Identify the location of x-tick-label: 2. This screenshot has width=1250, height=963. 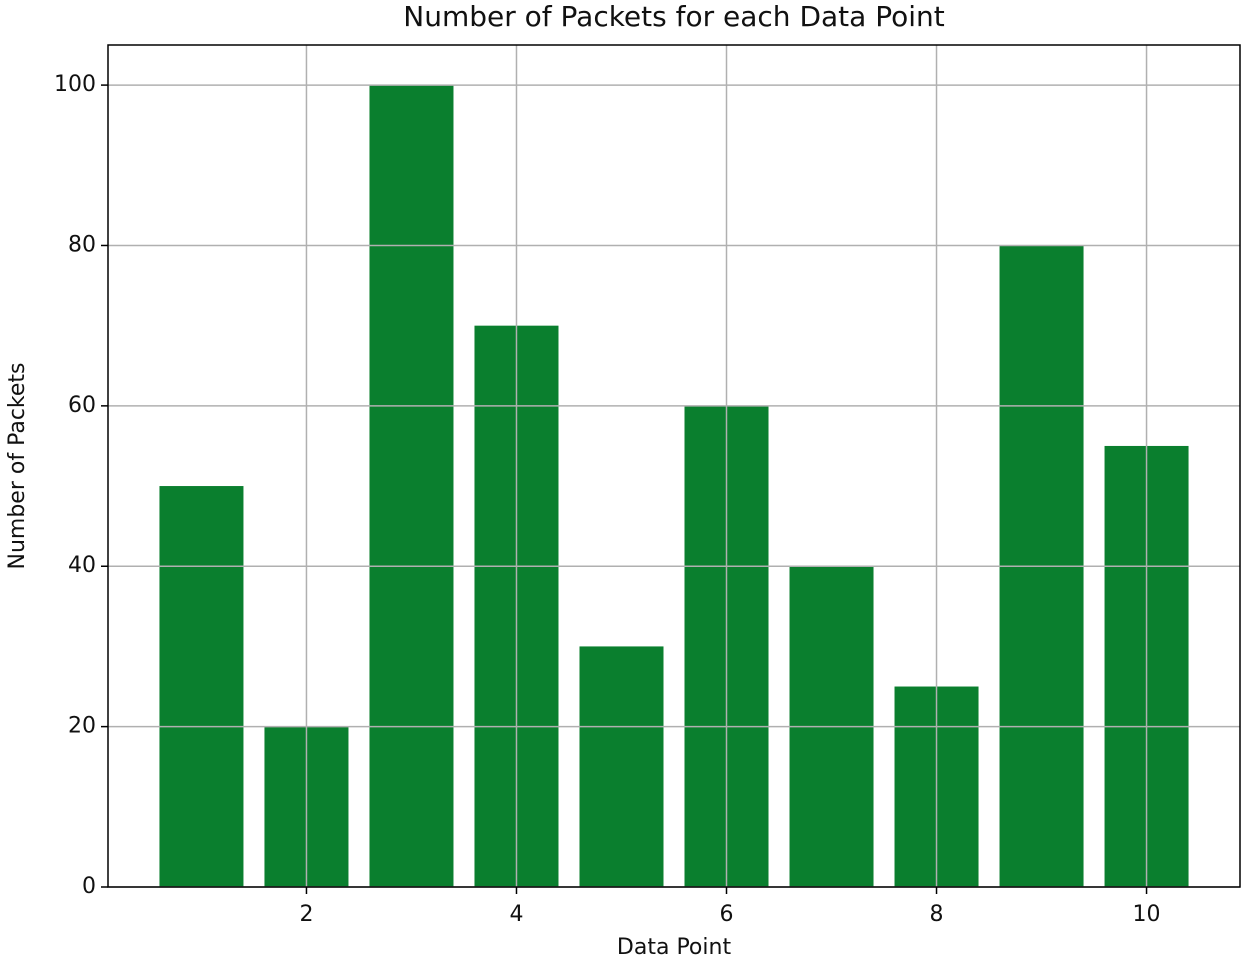
(306, 914).